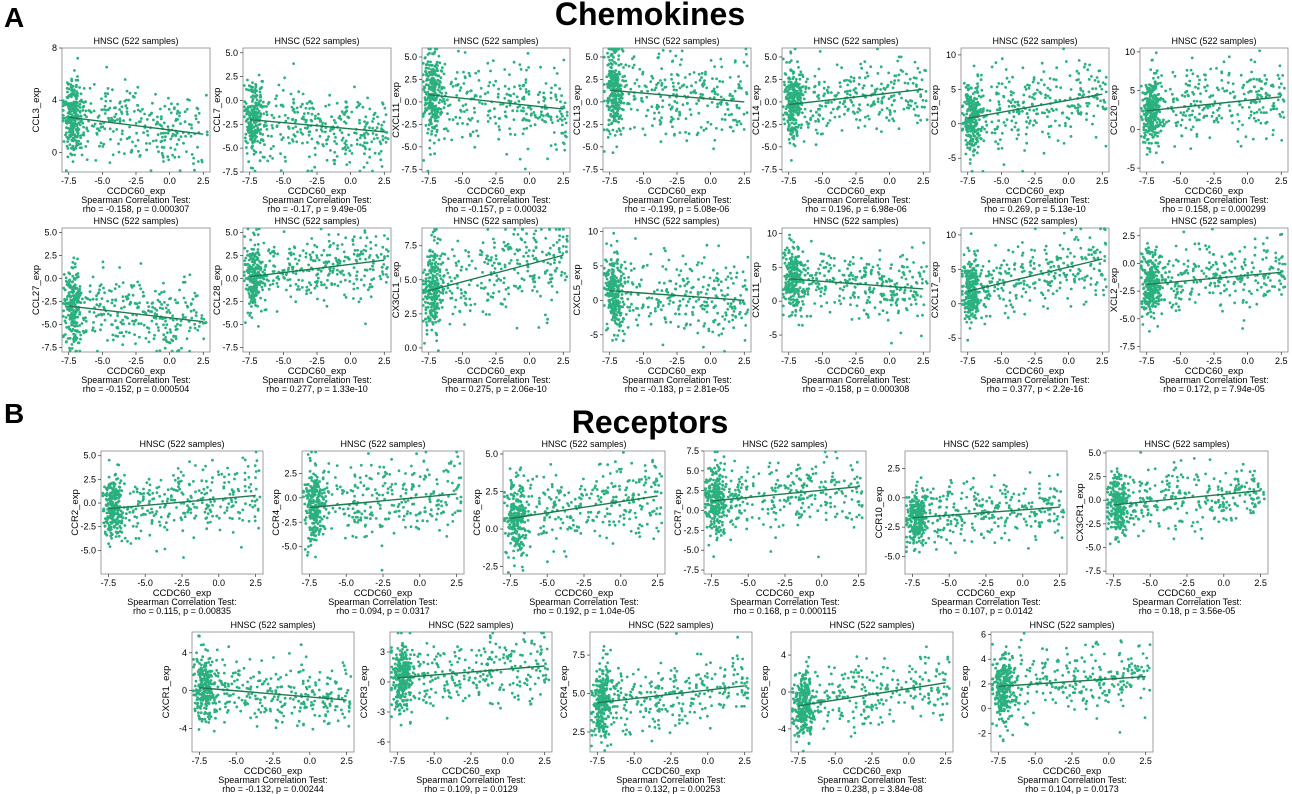  I want to click on x-tick-label: -2.5, so click(317, 361).